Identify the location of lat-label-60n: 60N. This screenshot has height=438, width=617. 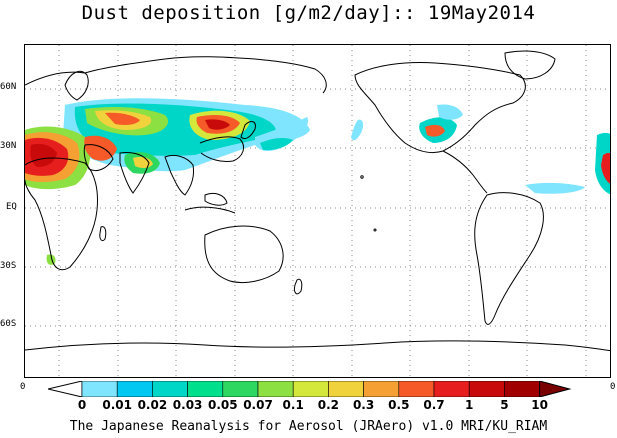
(8, 87).